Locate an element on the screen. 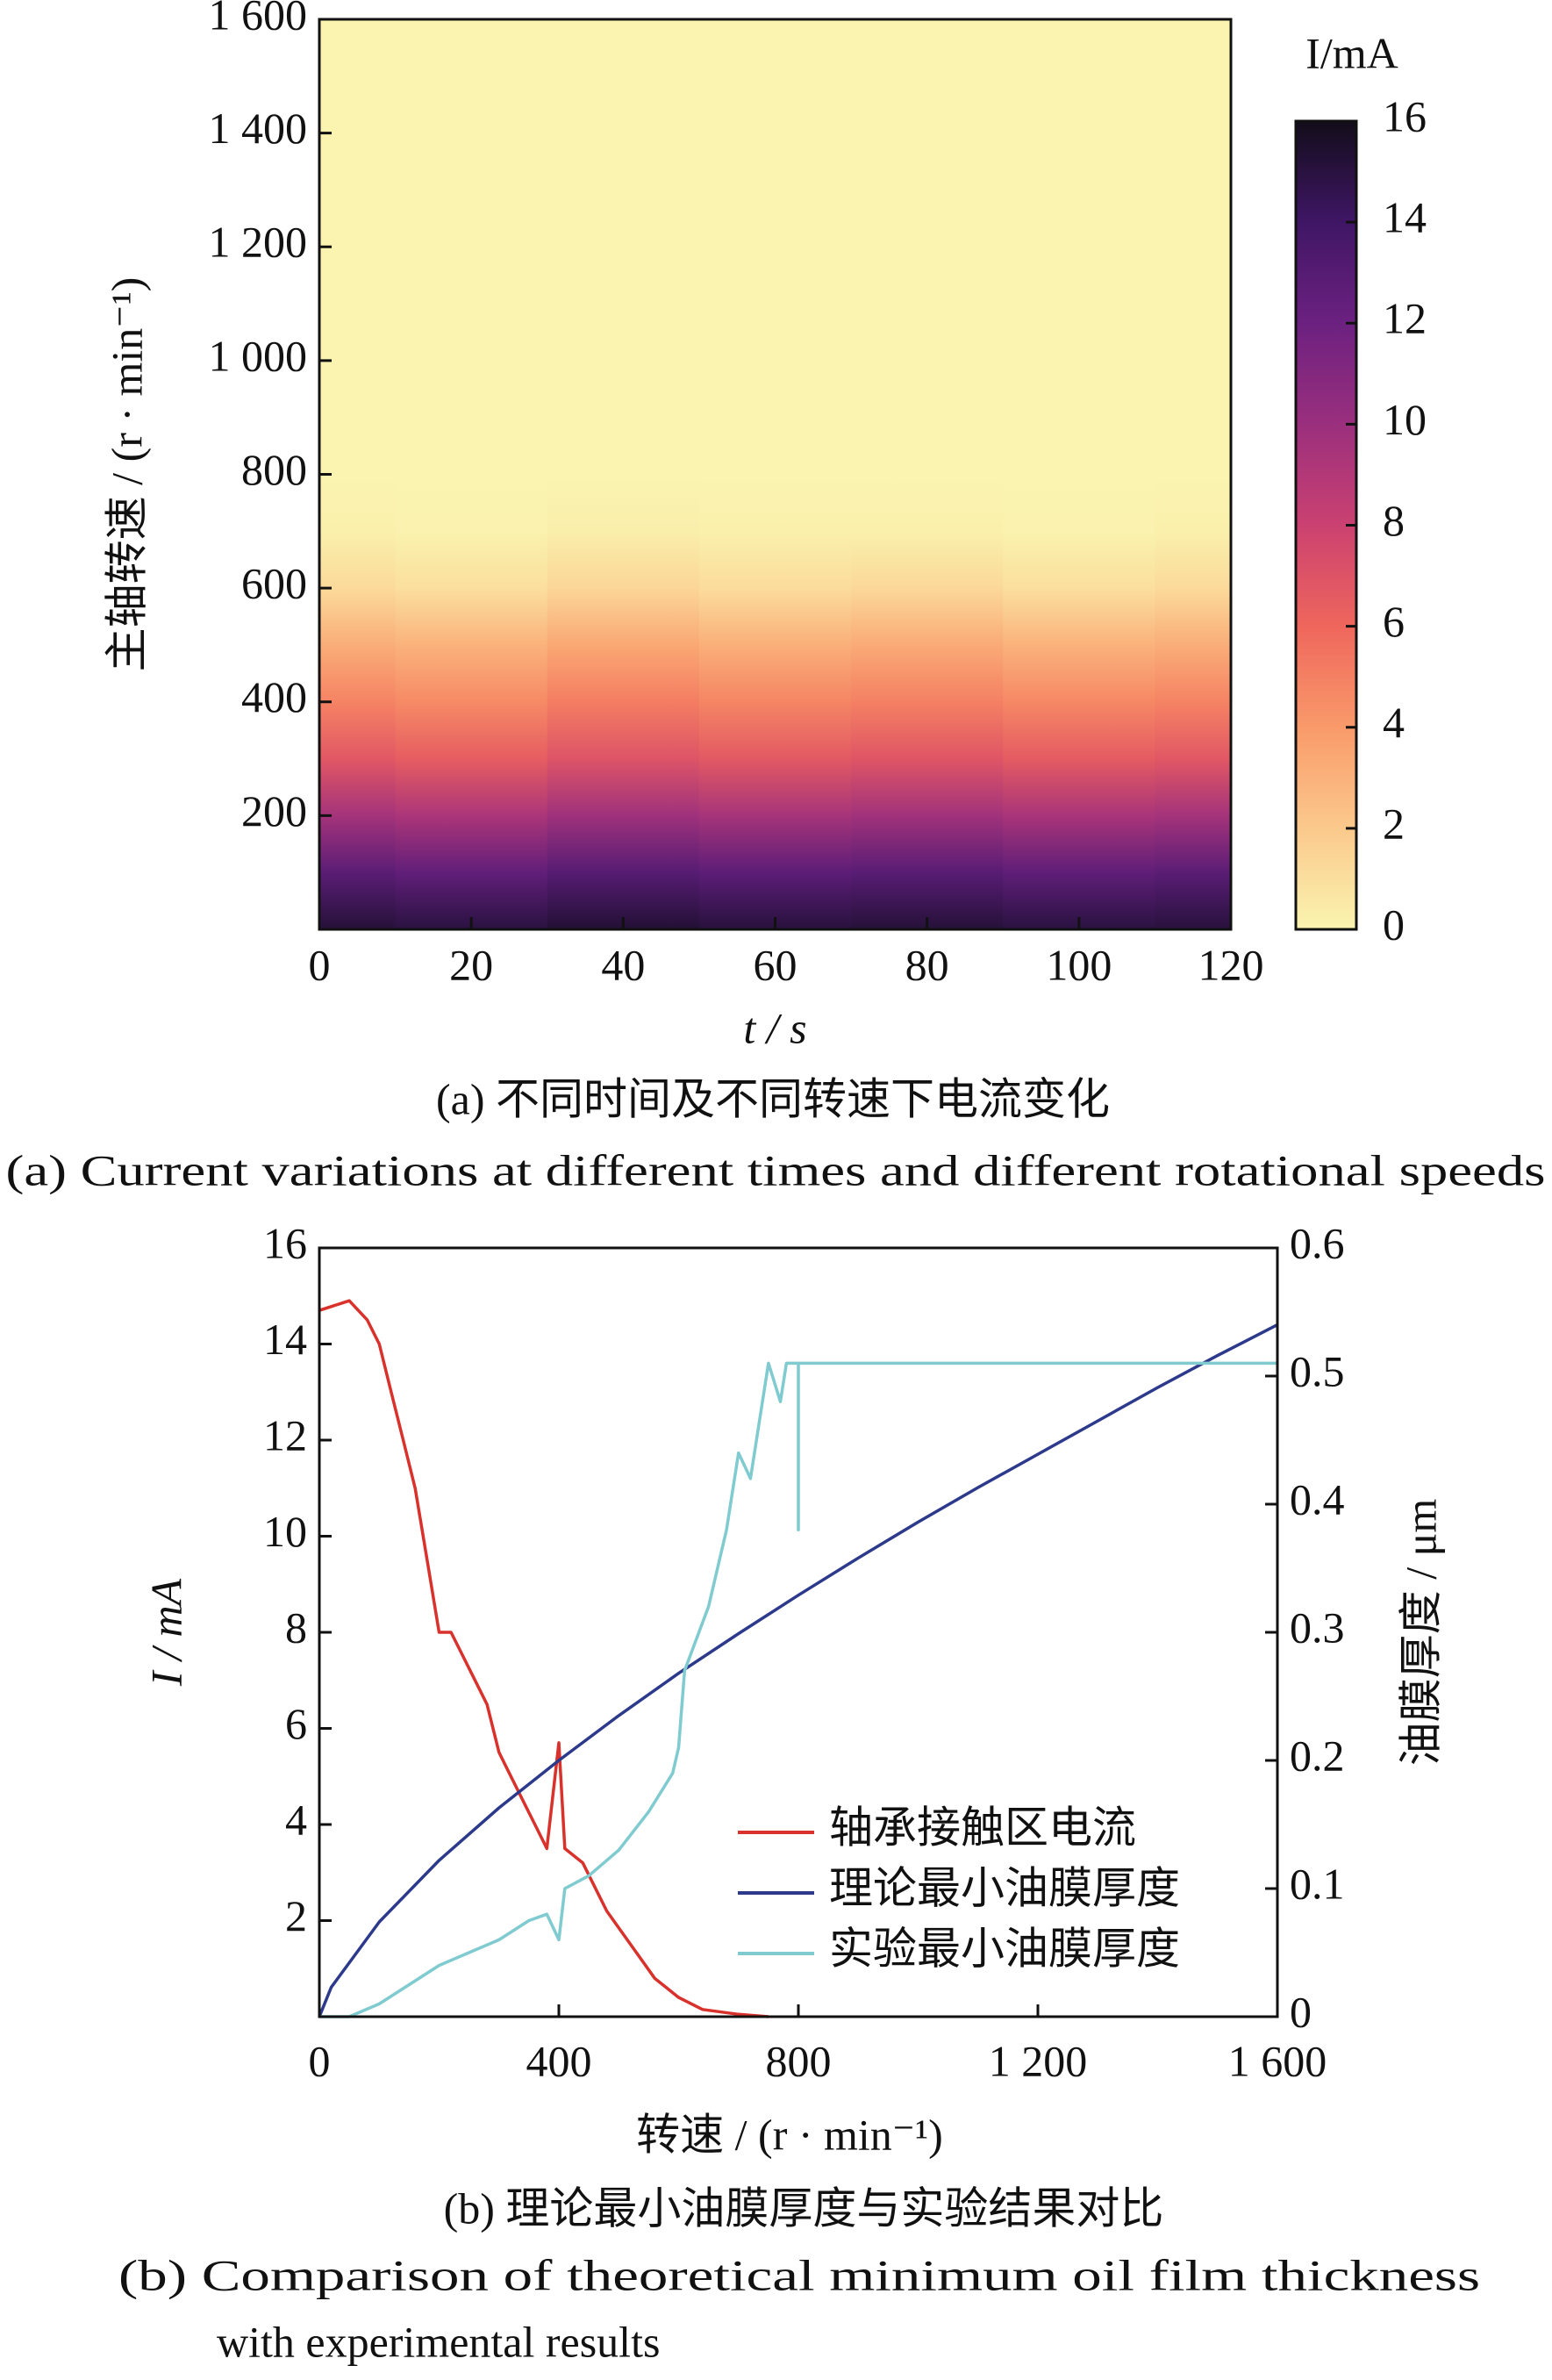 This screenshot has height=2380, width=1552. x-tick-label: 800 is located at coordinates (799, 2060).